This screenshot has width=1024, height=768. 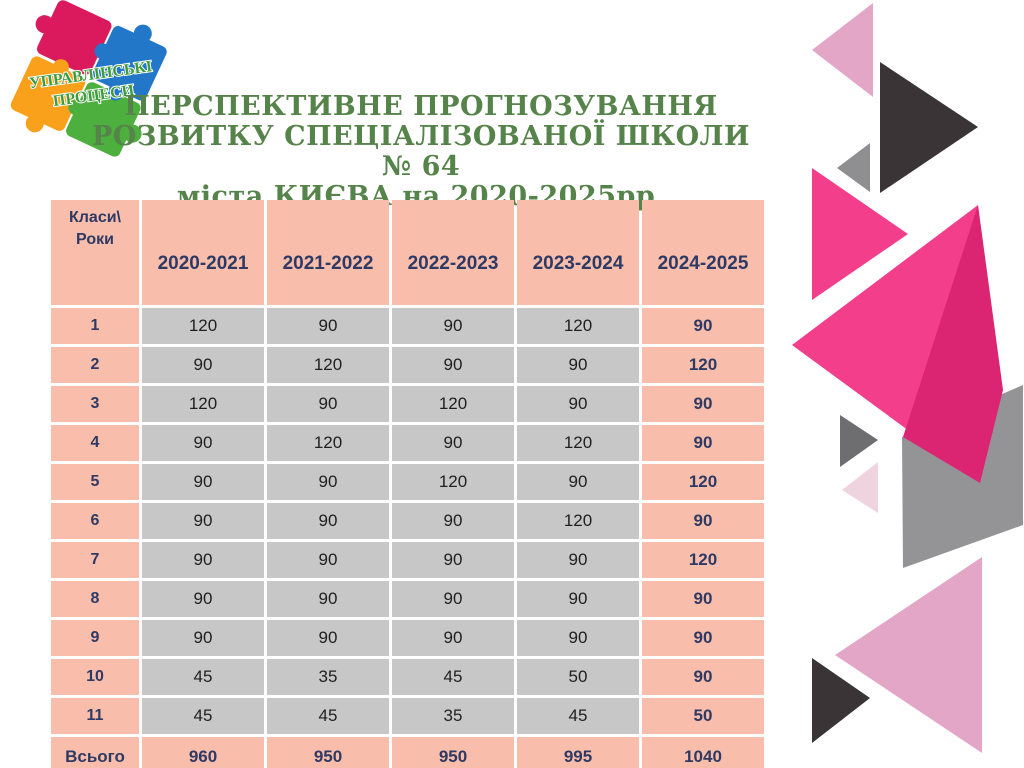 I want to click on total-label-cell: Всього, so click(x=95, y=752).